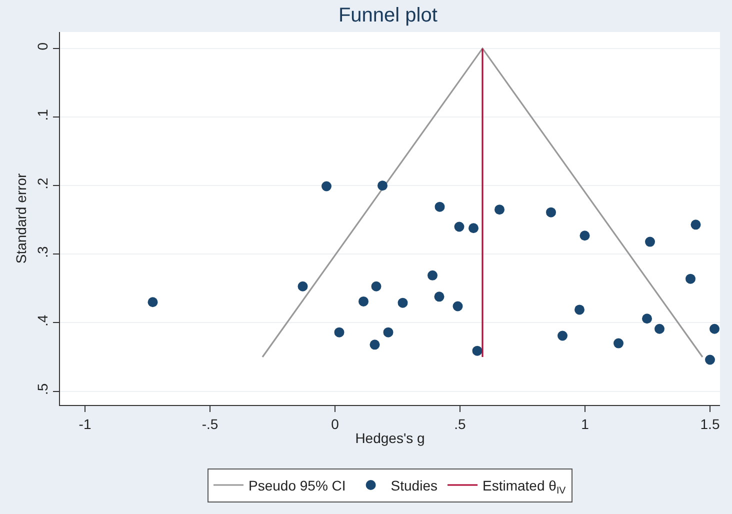 The height and width of the screenshot is (514, 732). I want to click on y-axis-title: Standard error, so click(21, 218).